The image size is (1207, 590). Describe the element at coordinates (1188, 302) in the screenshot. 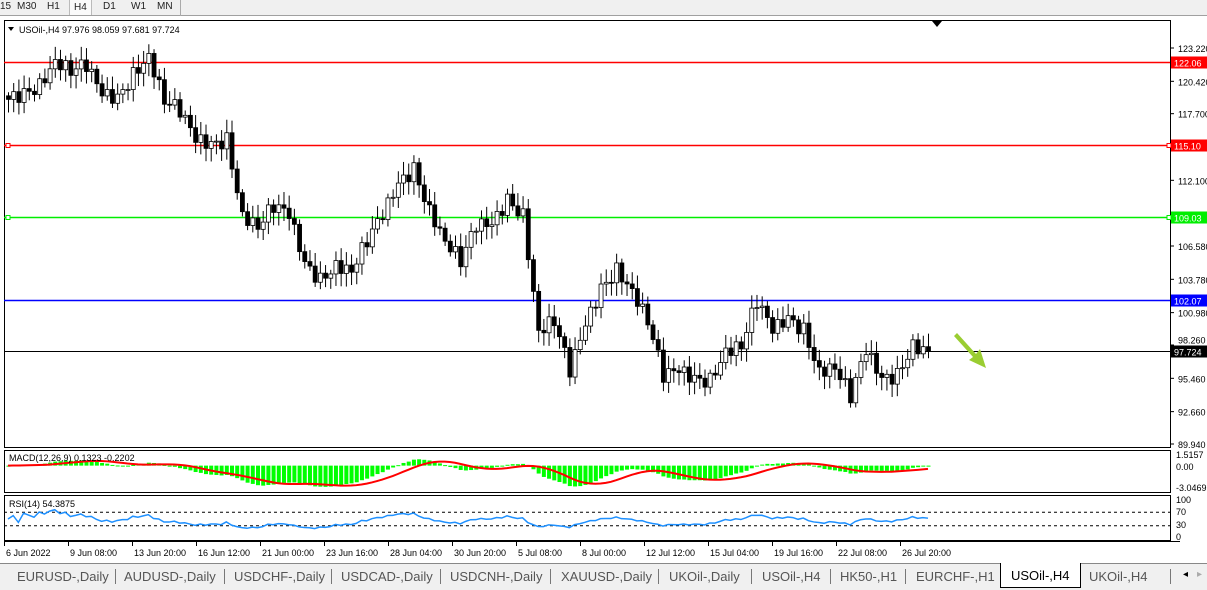

I see `level-price-label: 102.07` at that location.